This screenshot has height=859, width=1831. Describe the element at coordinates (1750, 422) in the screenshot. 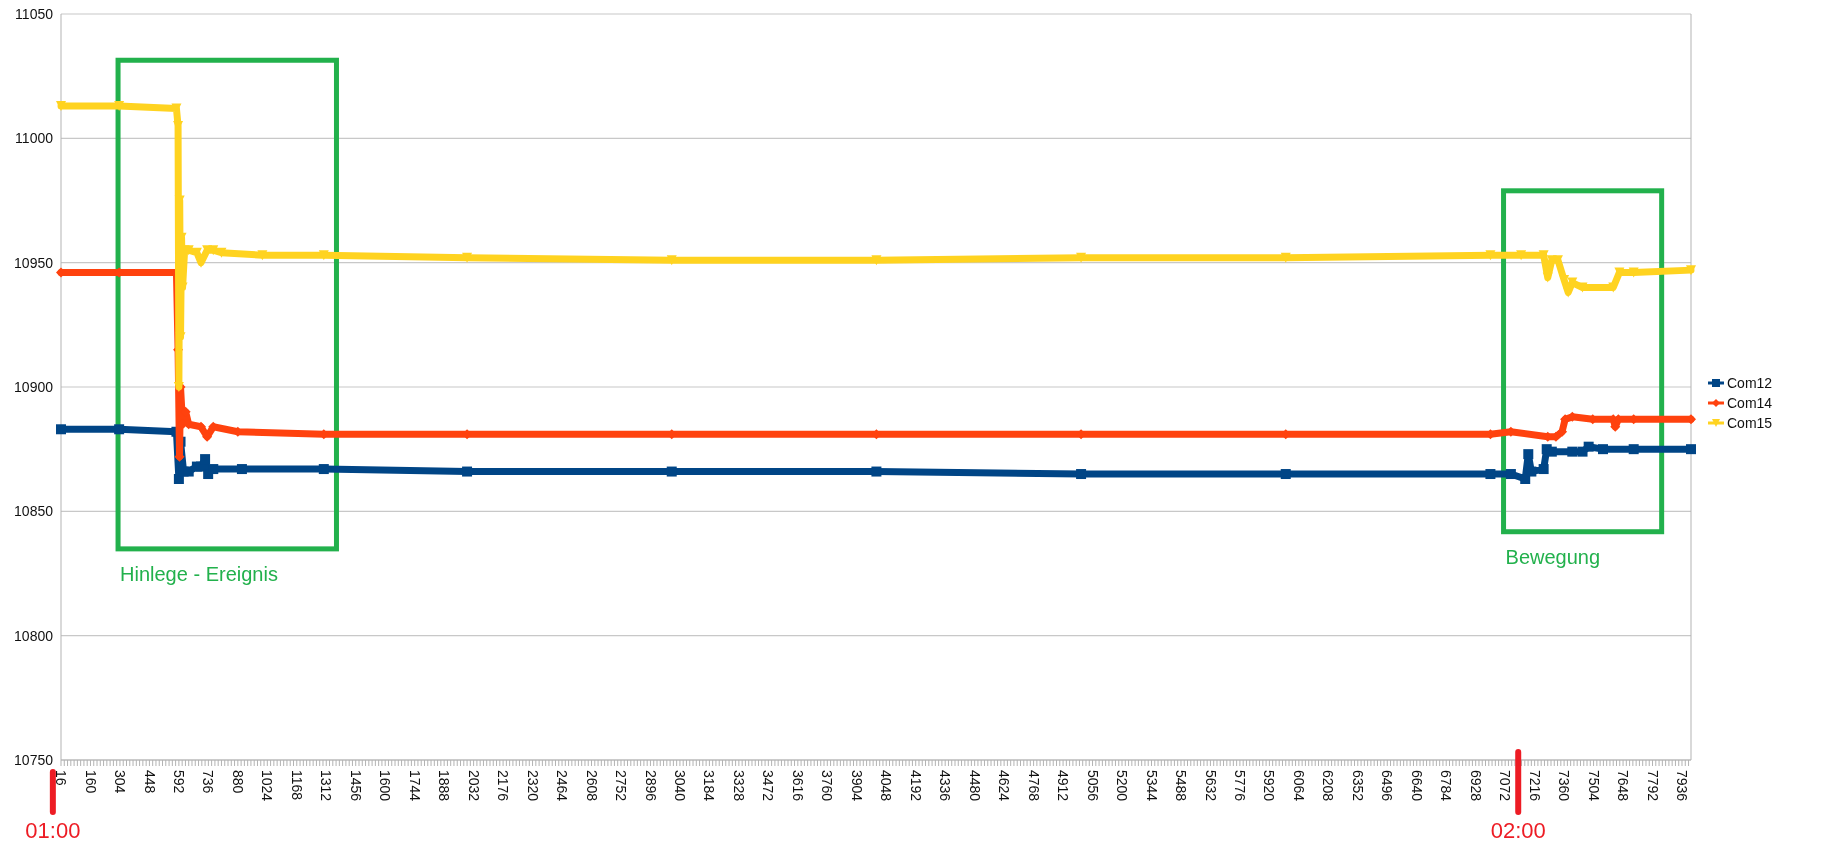

I see `legend-label: Com15` at that location.